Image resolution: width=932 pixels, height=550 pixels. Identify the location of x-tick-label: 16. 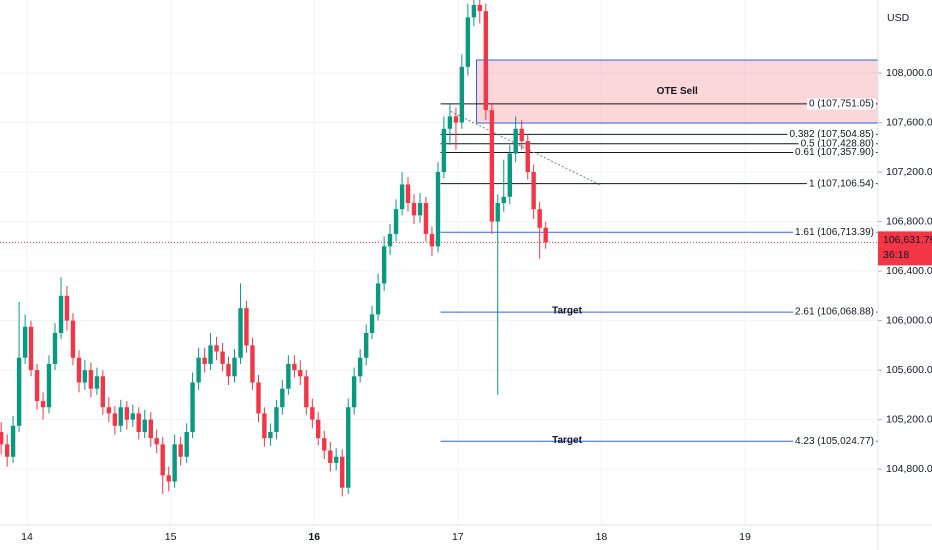
(314, 537).